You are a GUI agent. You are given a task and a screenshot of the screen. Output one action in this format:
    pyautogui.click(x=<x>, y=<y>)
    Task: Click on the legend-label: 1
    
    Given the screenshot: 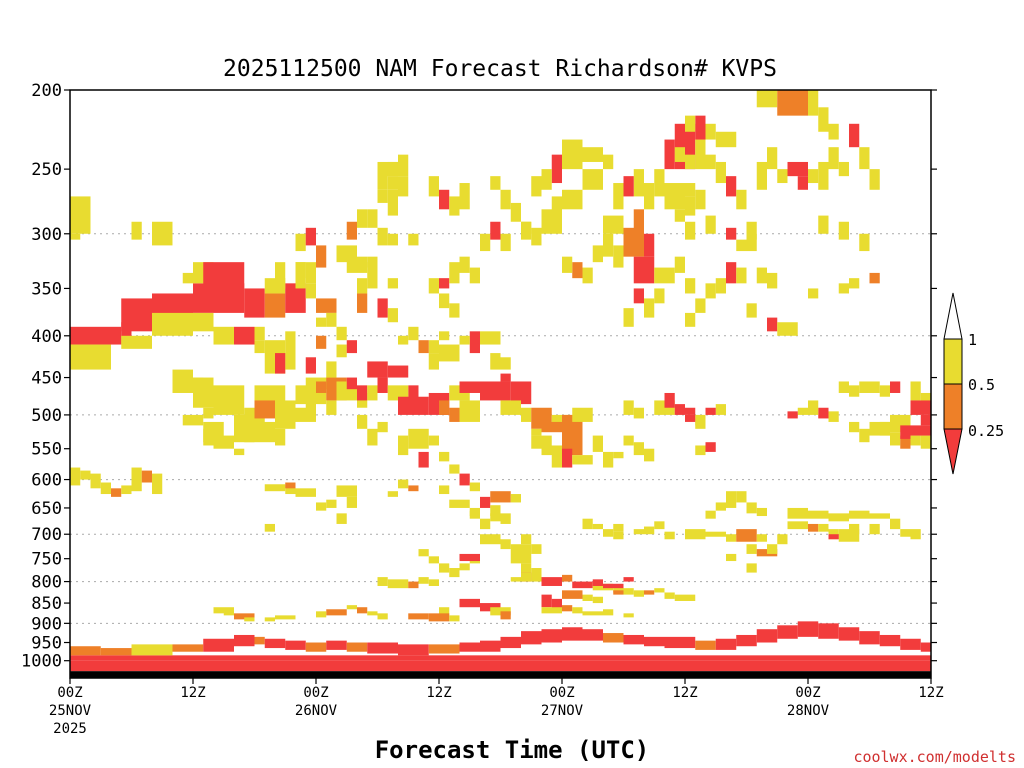 What is the action you would take?
    pyautogui.click(x=972, y=340)
    